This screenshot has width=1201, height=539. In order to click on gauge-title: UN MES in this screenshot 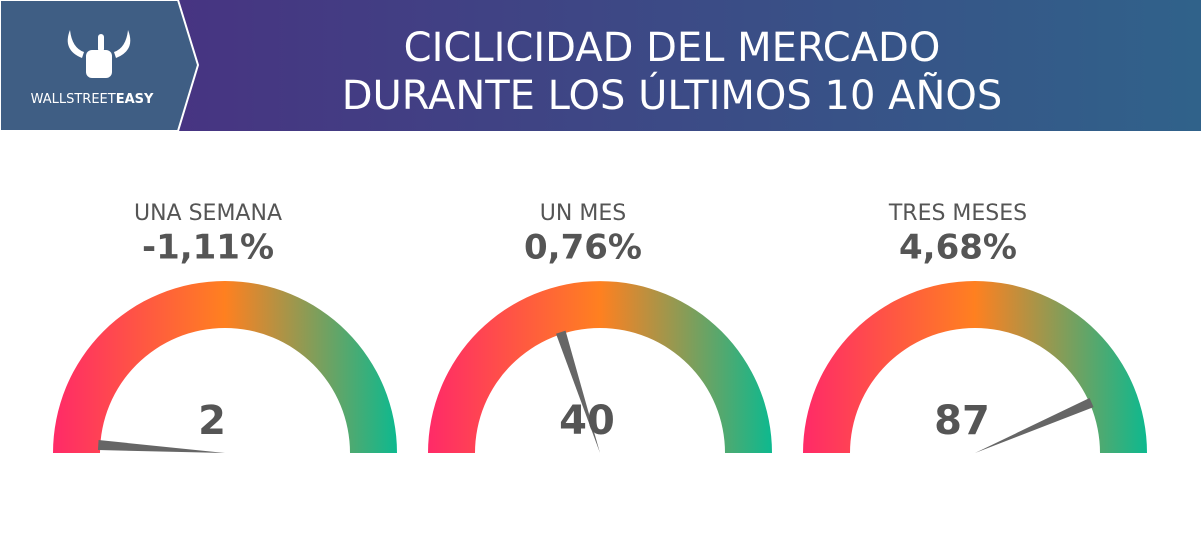, I will do `click(583, 213)`.